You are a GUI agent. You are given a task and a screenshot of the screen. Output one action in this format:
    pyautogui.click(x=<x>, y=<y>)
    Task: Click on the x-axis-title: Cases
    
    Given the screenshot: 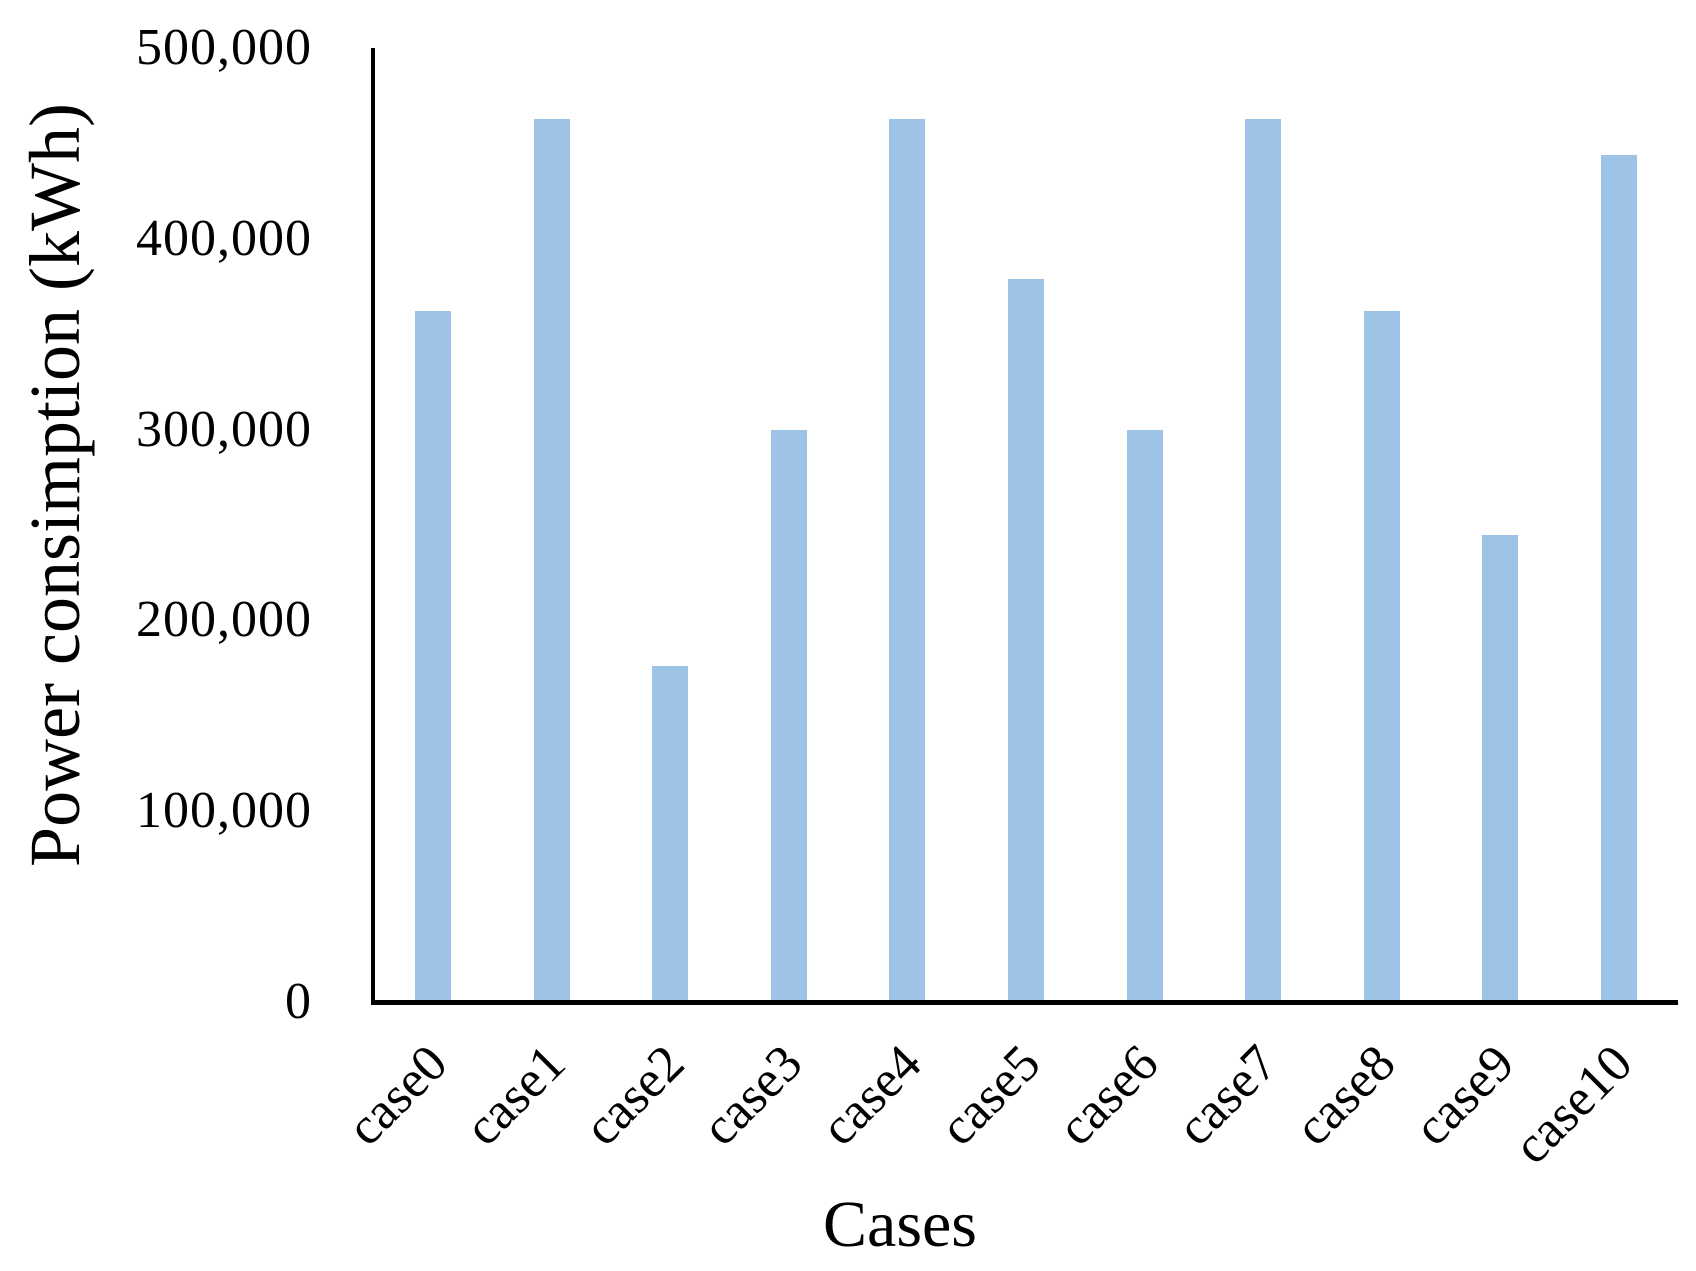 What is the action you would take?
    pyautogui.click(x=900, y=1224)
    